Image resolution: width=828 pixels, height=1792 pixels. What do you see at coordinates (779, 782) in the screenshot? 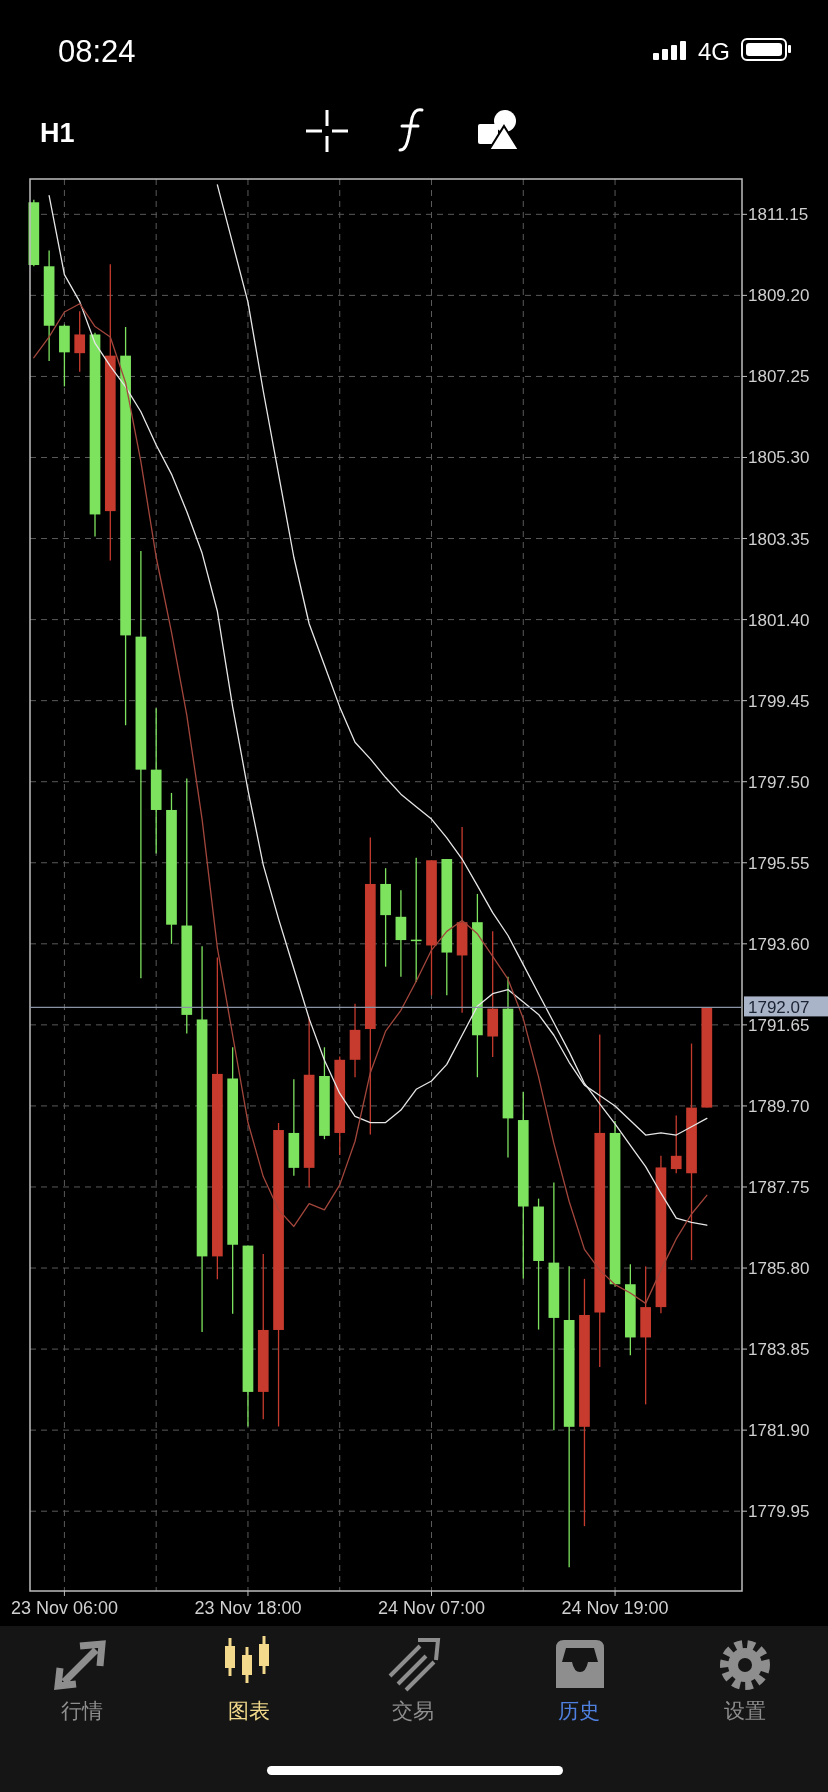
I see `y-tick-label: 1797.50` at bounding box center [779, 782].